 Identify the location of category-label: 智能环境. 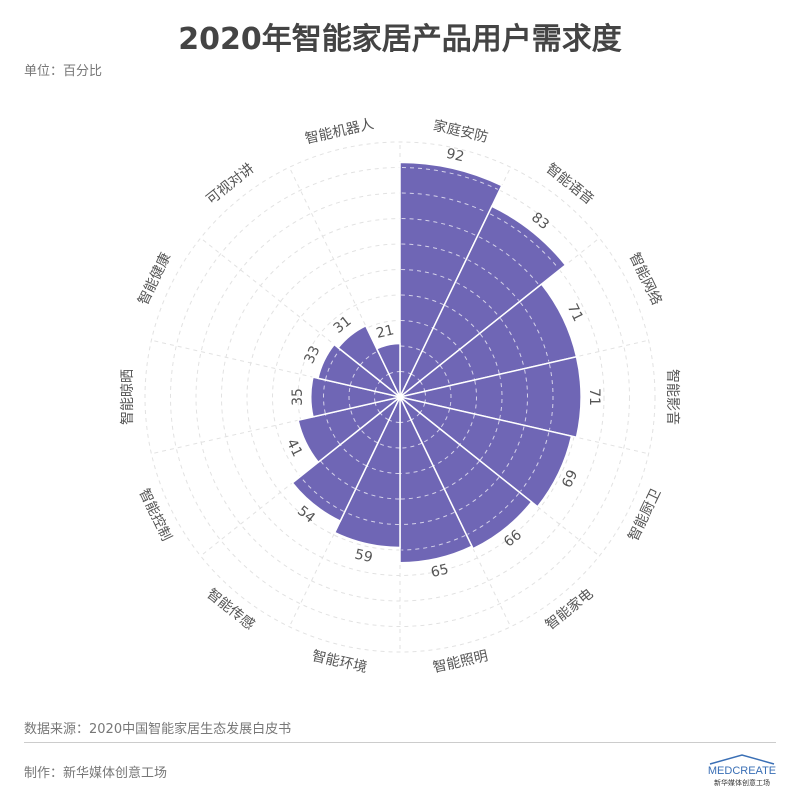
(339, 662).